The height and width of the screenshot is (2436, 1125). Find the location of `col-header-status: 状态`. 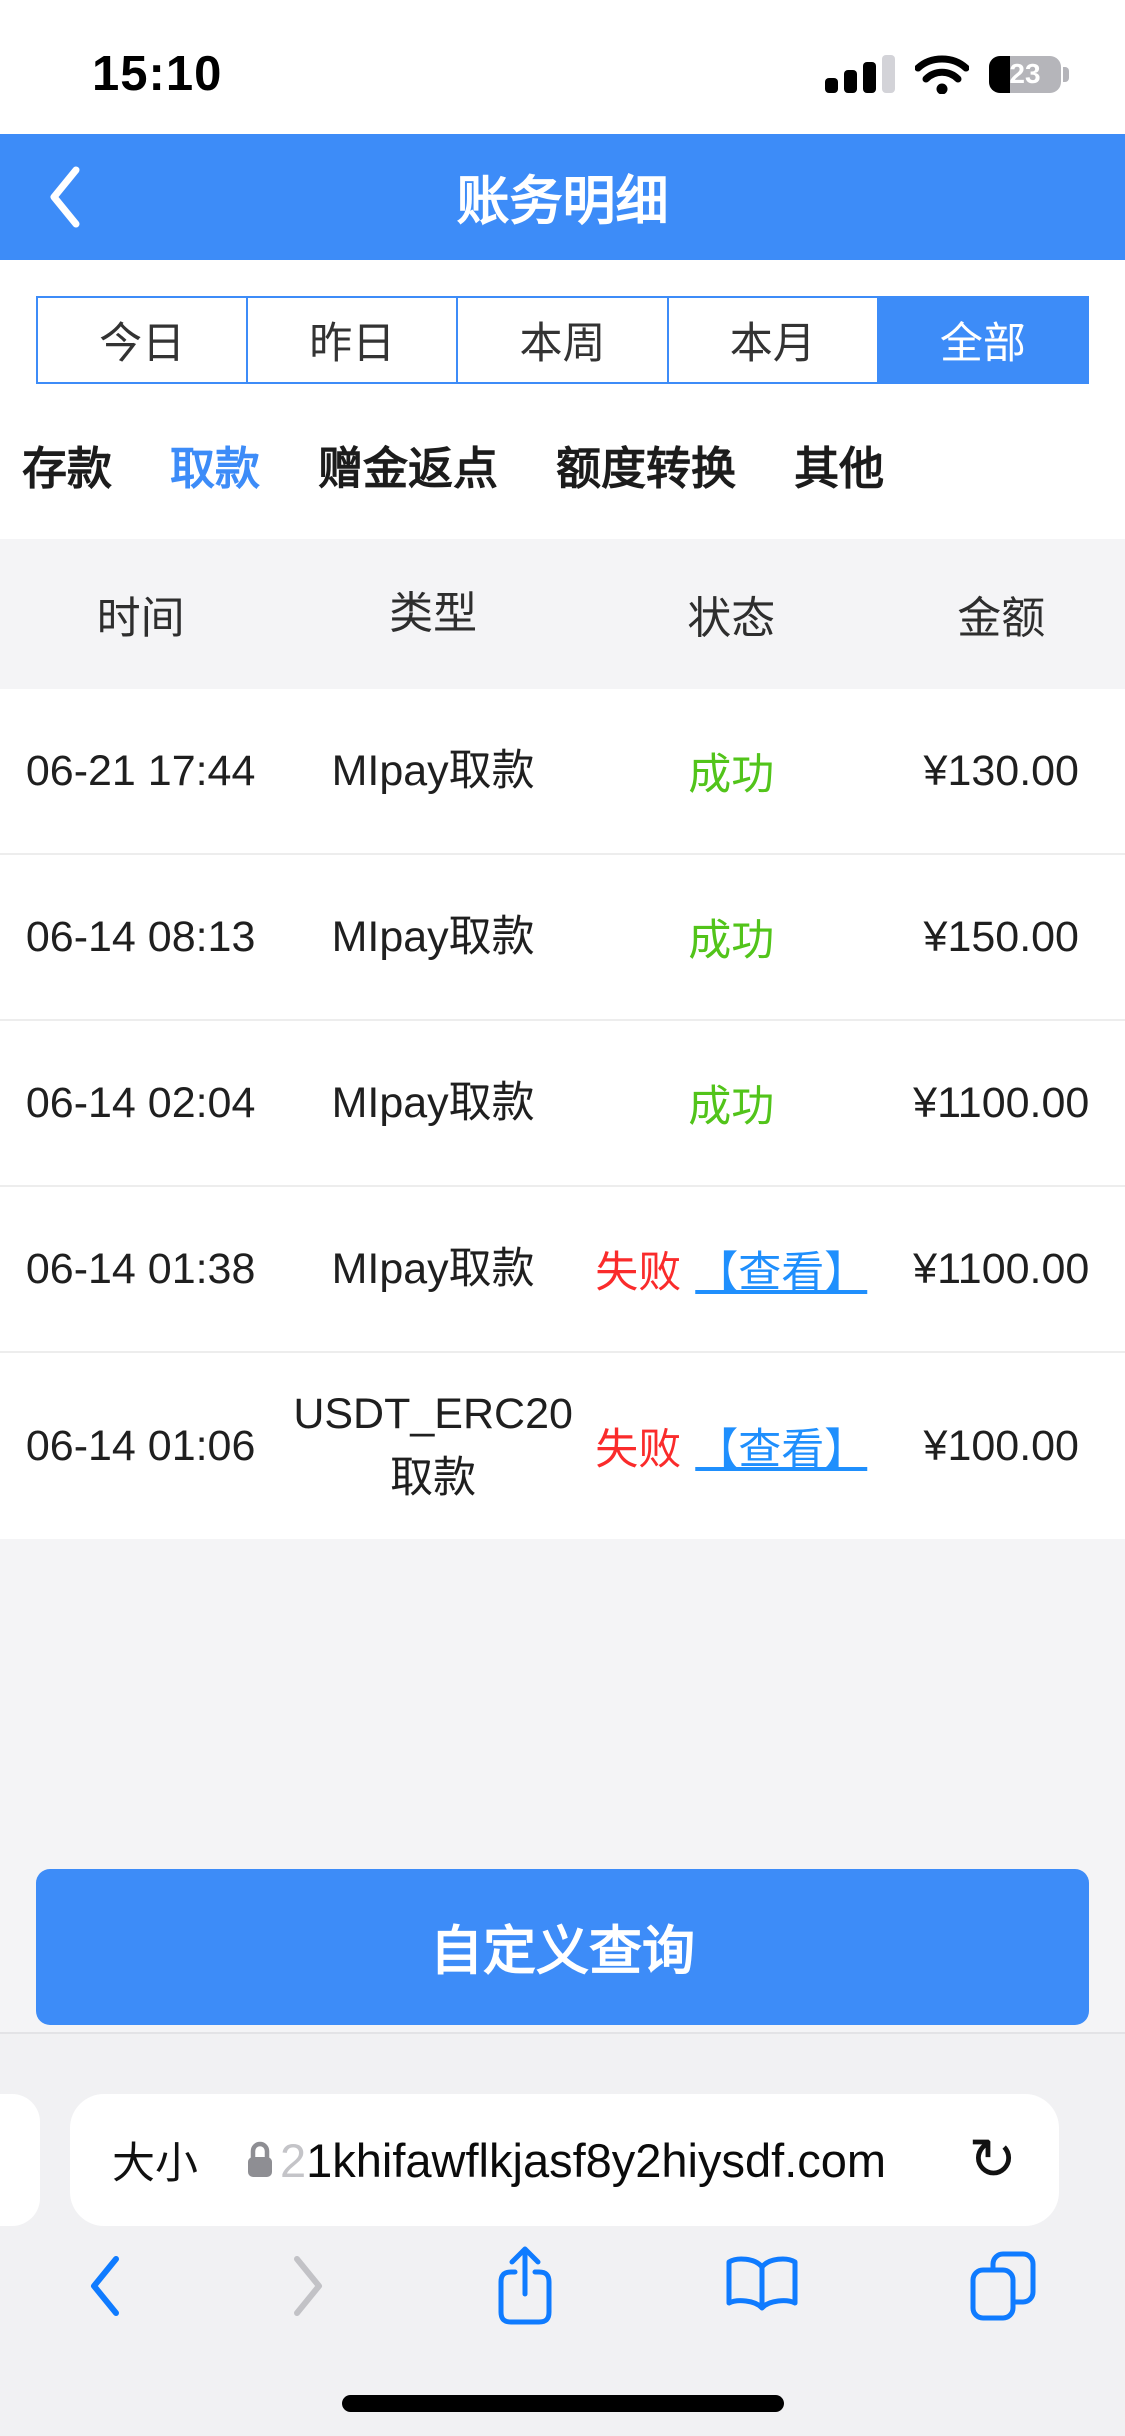

col-header-status: 状态 is located at coordinates (731, 618).